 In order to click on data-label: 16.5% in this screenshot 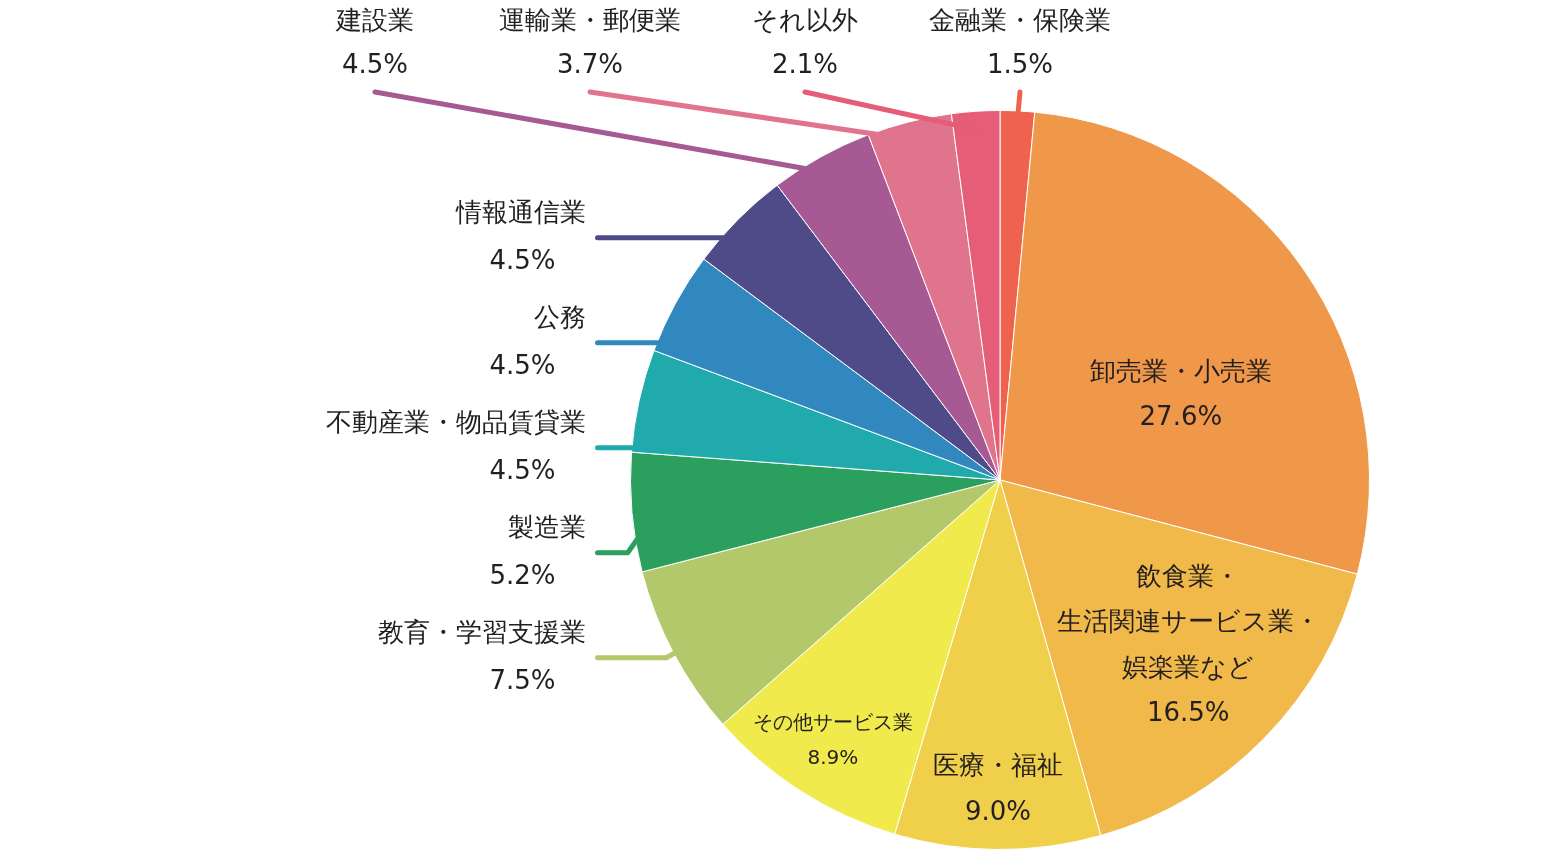, I will do `click(1188, 712)`.